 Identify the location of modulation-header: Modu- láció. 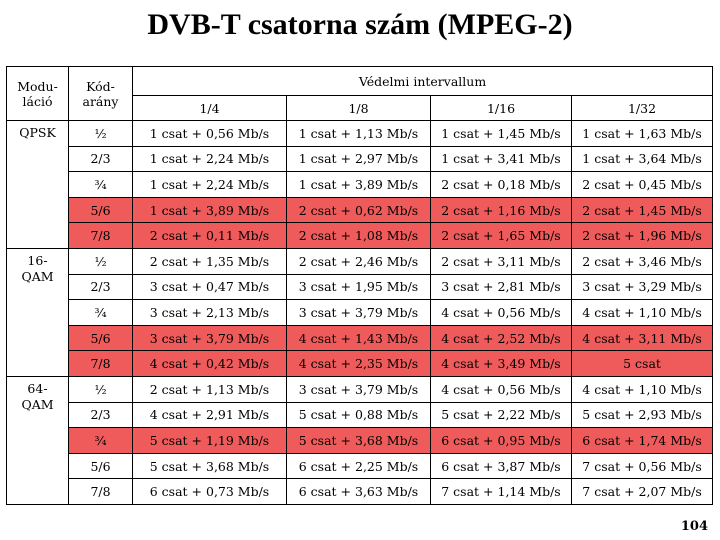
(37, 93).